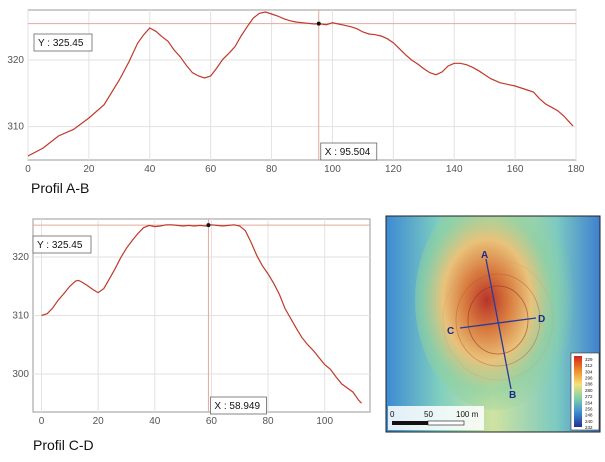 This screenshot has width=605, height=462. Describe the element at coordinates (512, 395) in the screenshot. I see `map-label-b: B` at that location.